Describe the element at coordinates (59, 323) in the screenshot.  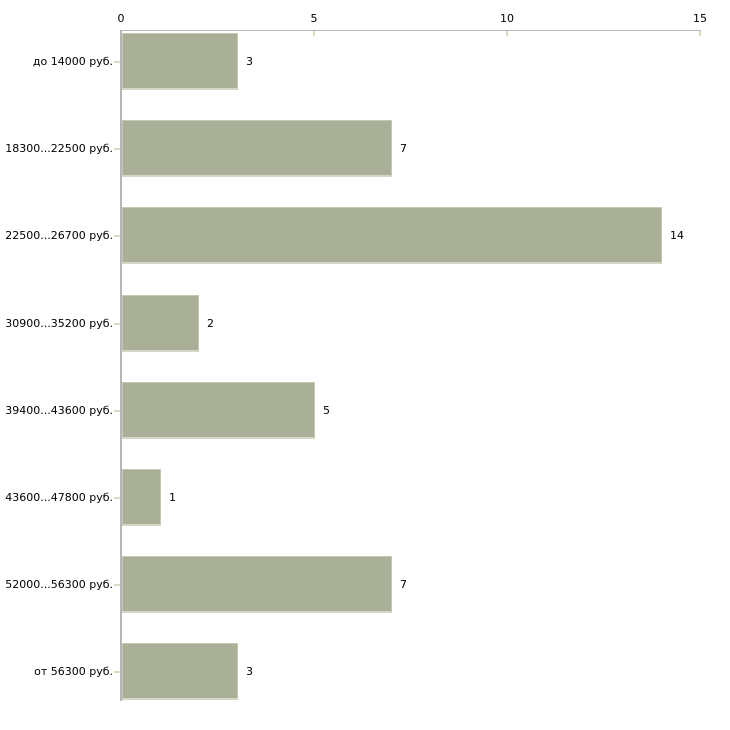
I see `category-label: 30900...35200 руб.` at that location.